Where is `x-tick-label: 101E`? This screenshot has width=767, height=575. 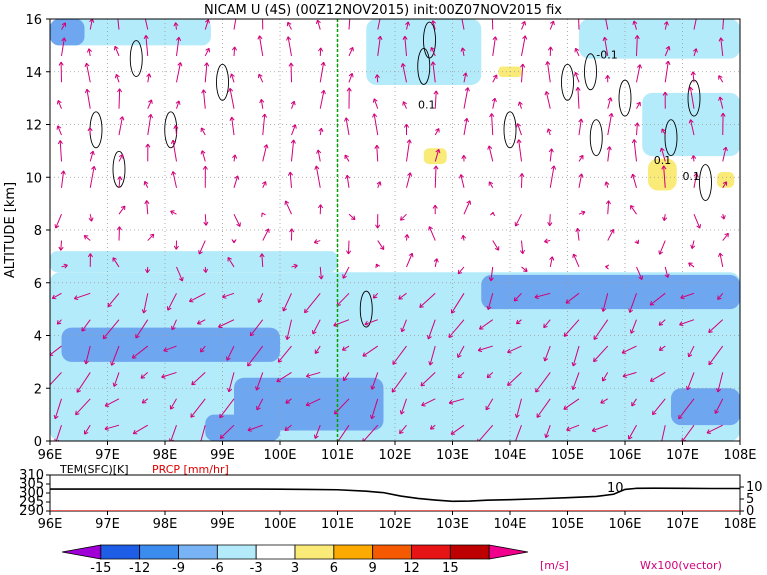
x-tick-label: 101E is located at coordinates (337, 524).